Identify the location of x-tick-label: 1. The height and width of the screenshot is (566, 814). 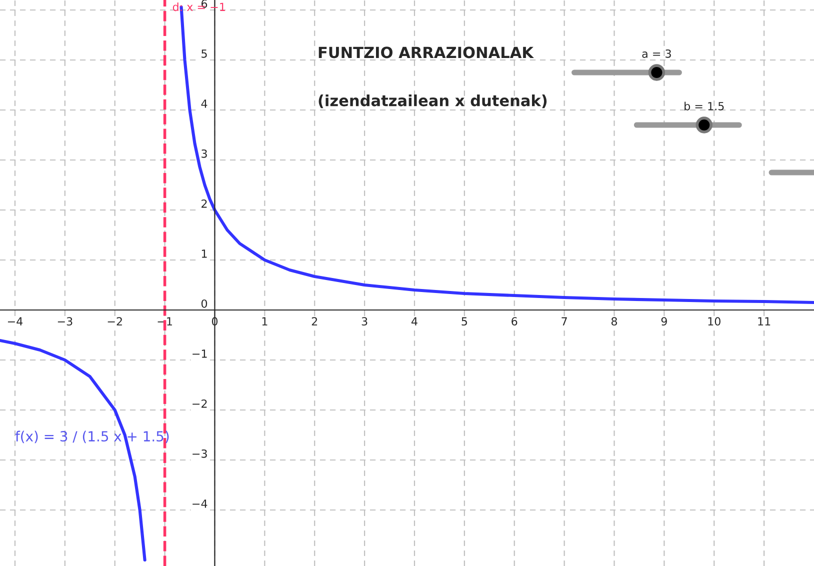
(265, 321).